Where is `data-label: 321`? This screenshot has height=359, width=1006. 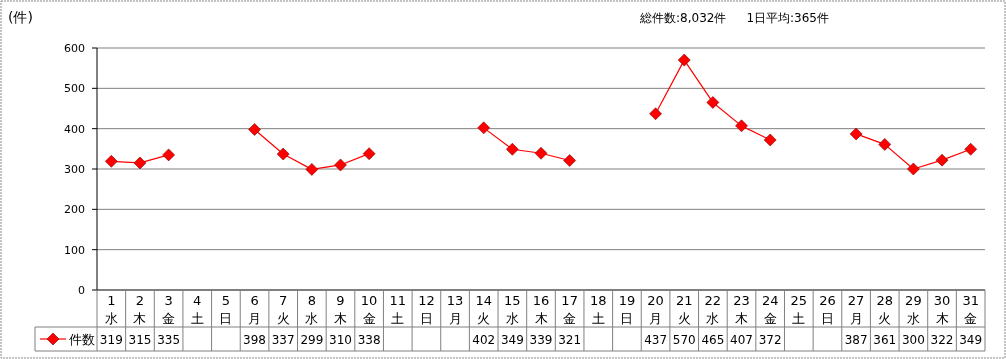
data-label: 321 is located at coordinates (570, 340).